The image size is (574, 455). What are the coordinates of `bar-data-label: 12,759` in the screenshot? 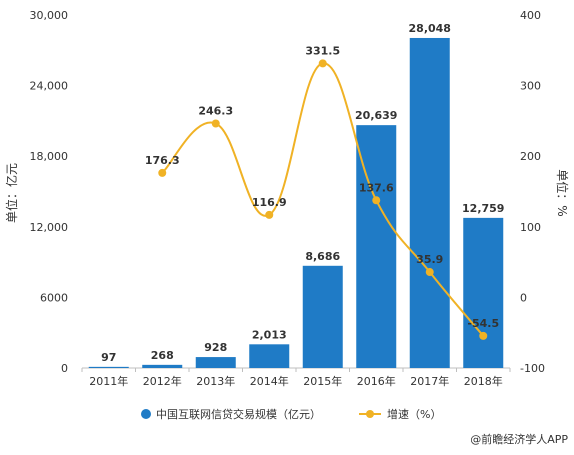 It's located at (483, 208).